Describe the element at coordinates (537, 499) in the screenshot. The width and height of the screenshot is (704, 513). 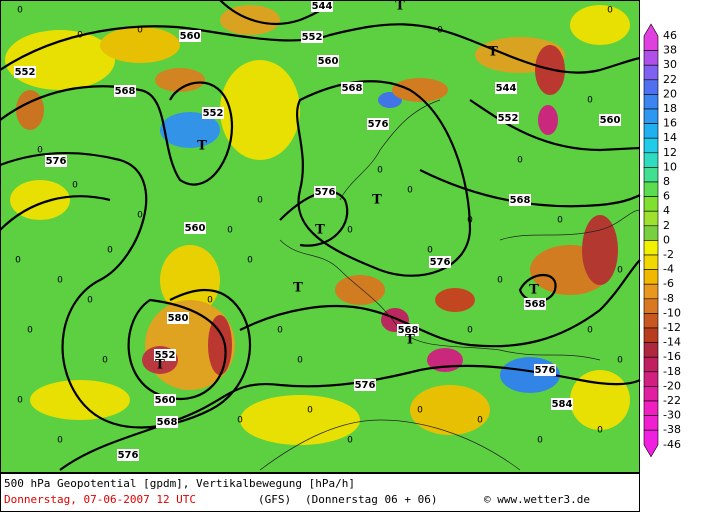
I see `footer-copyright: © www.wetter3.de` at that location.